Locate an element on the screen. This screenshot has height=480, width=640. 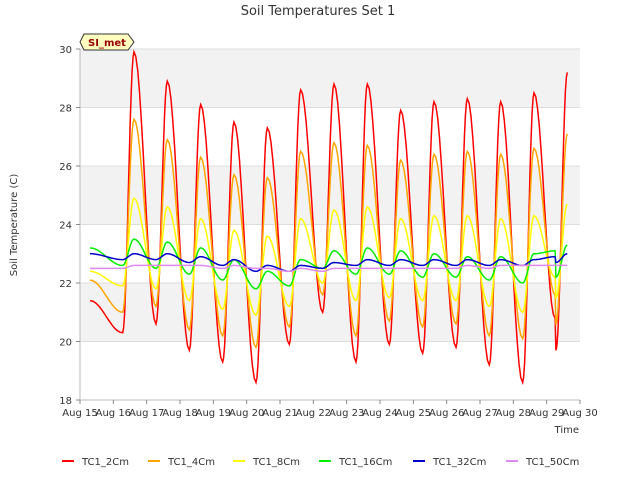
x-tick-label: Aug 29 is located at coordinates (546, 413).